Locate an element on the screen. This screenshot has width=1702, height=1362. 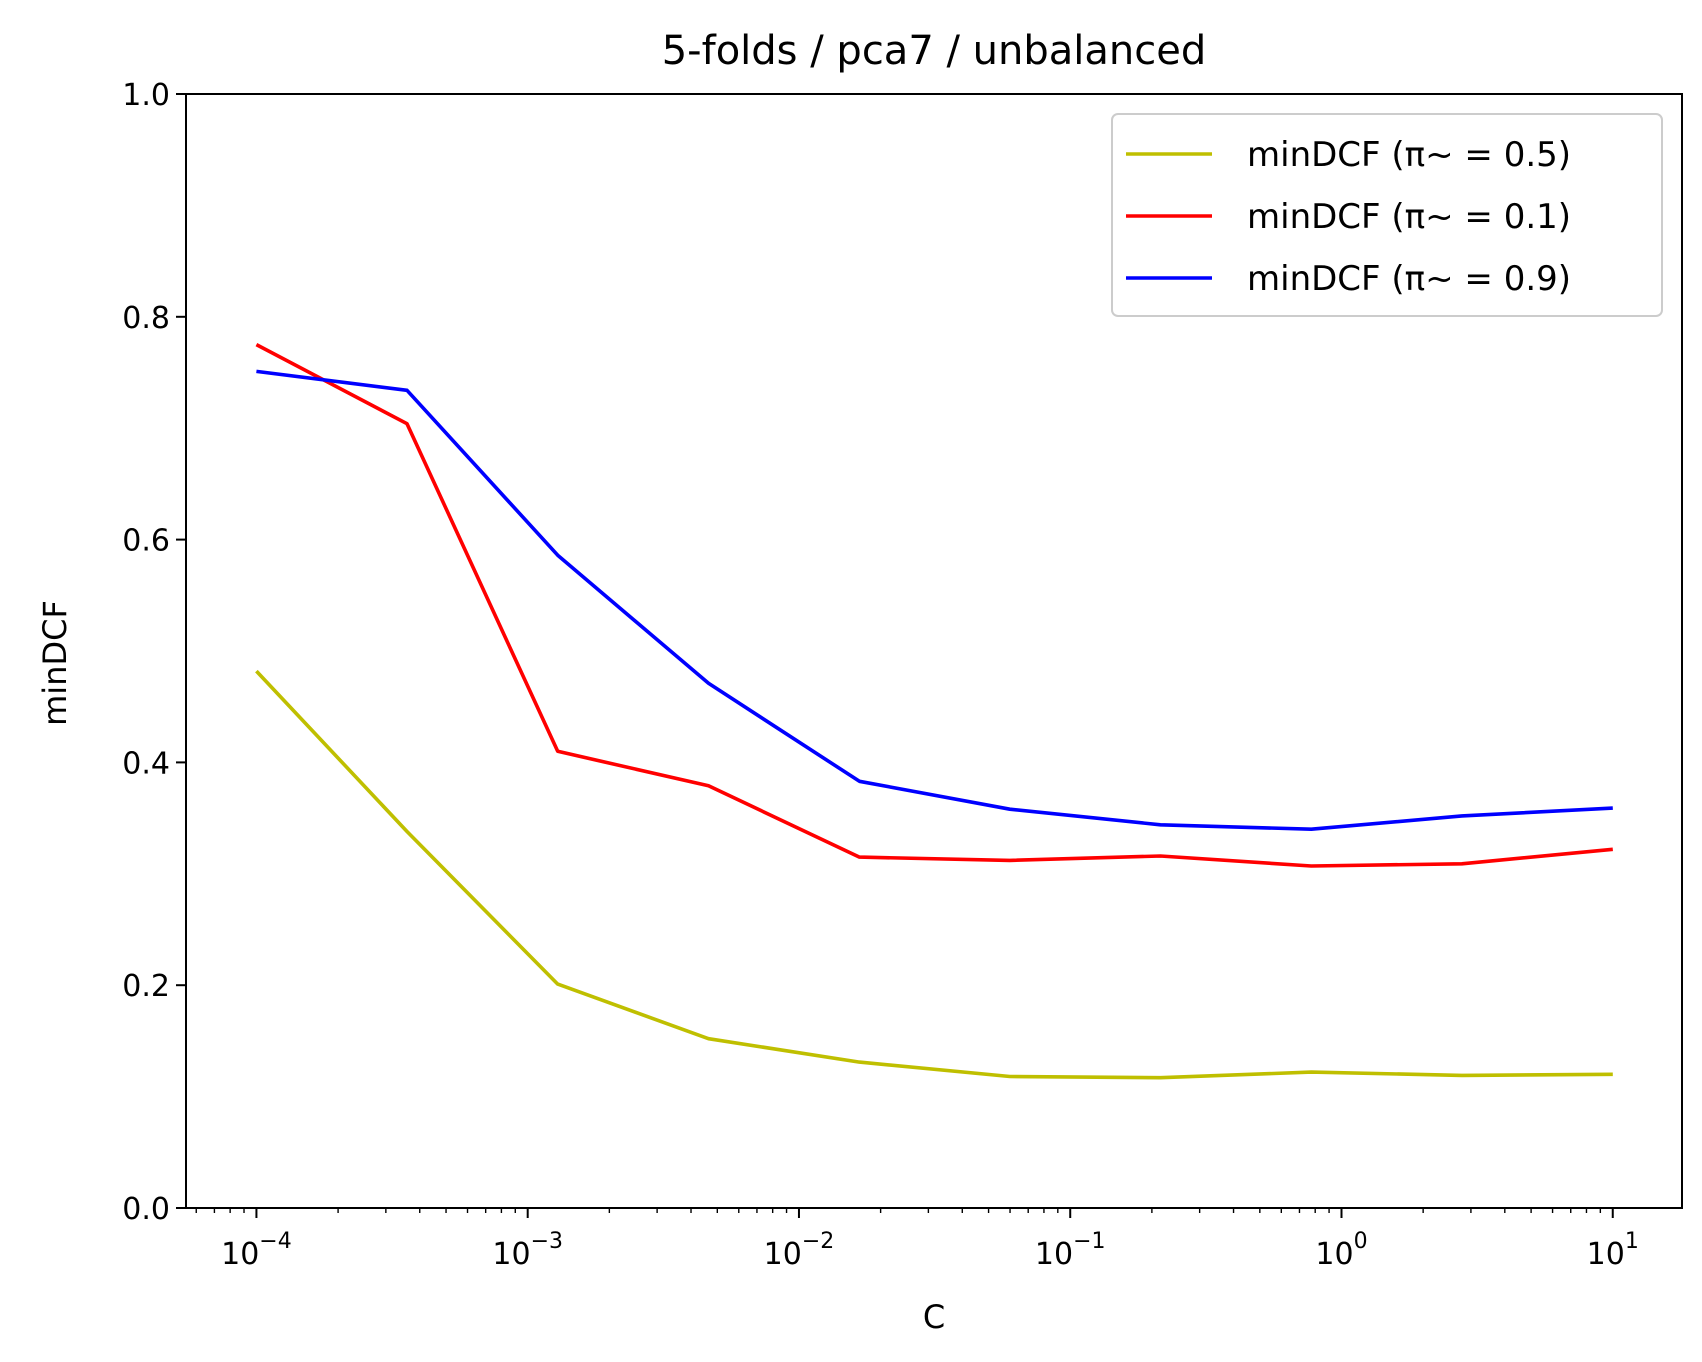
x-tick-label-exponent: −1 is located at coordinates (1089, 1241).